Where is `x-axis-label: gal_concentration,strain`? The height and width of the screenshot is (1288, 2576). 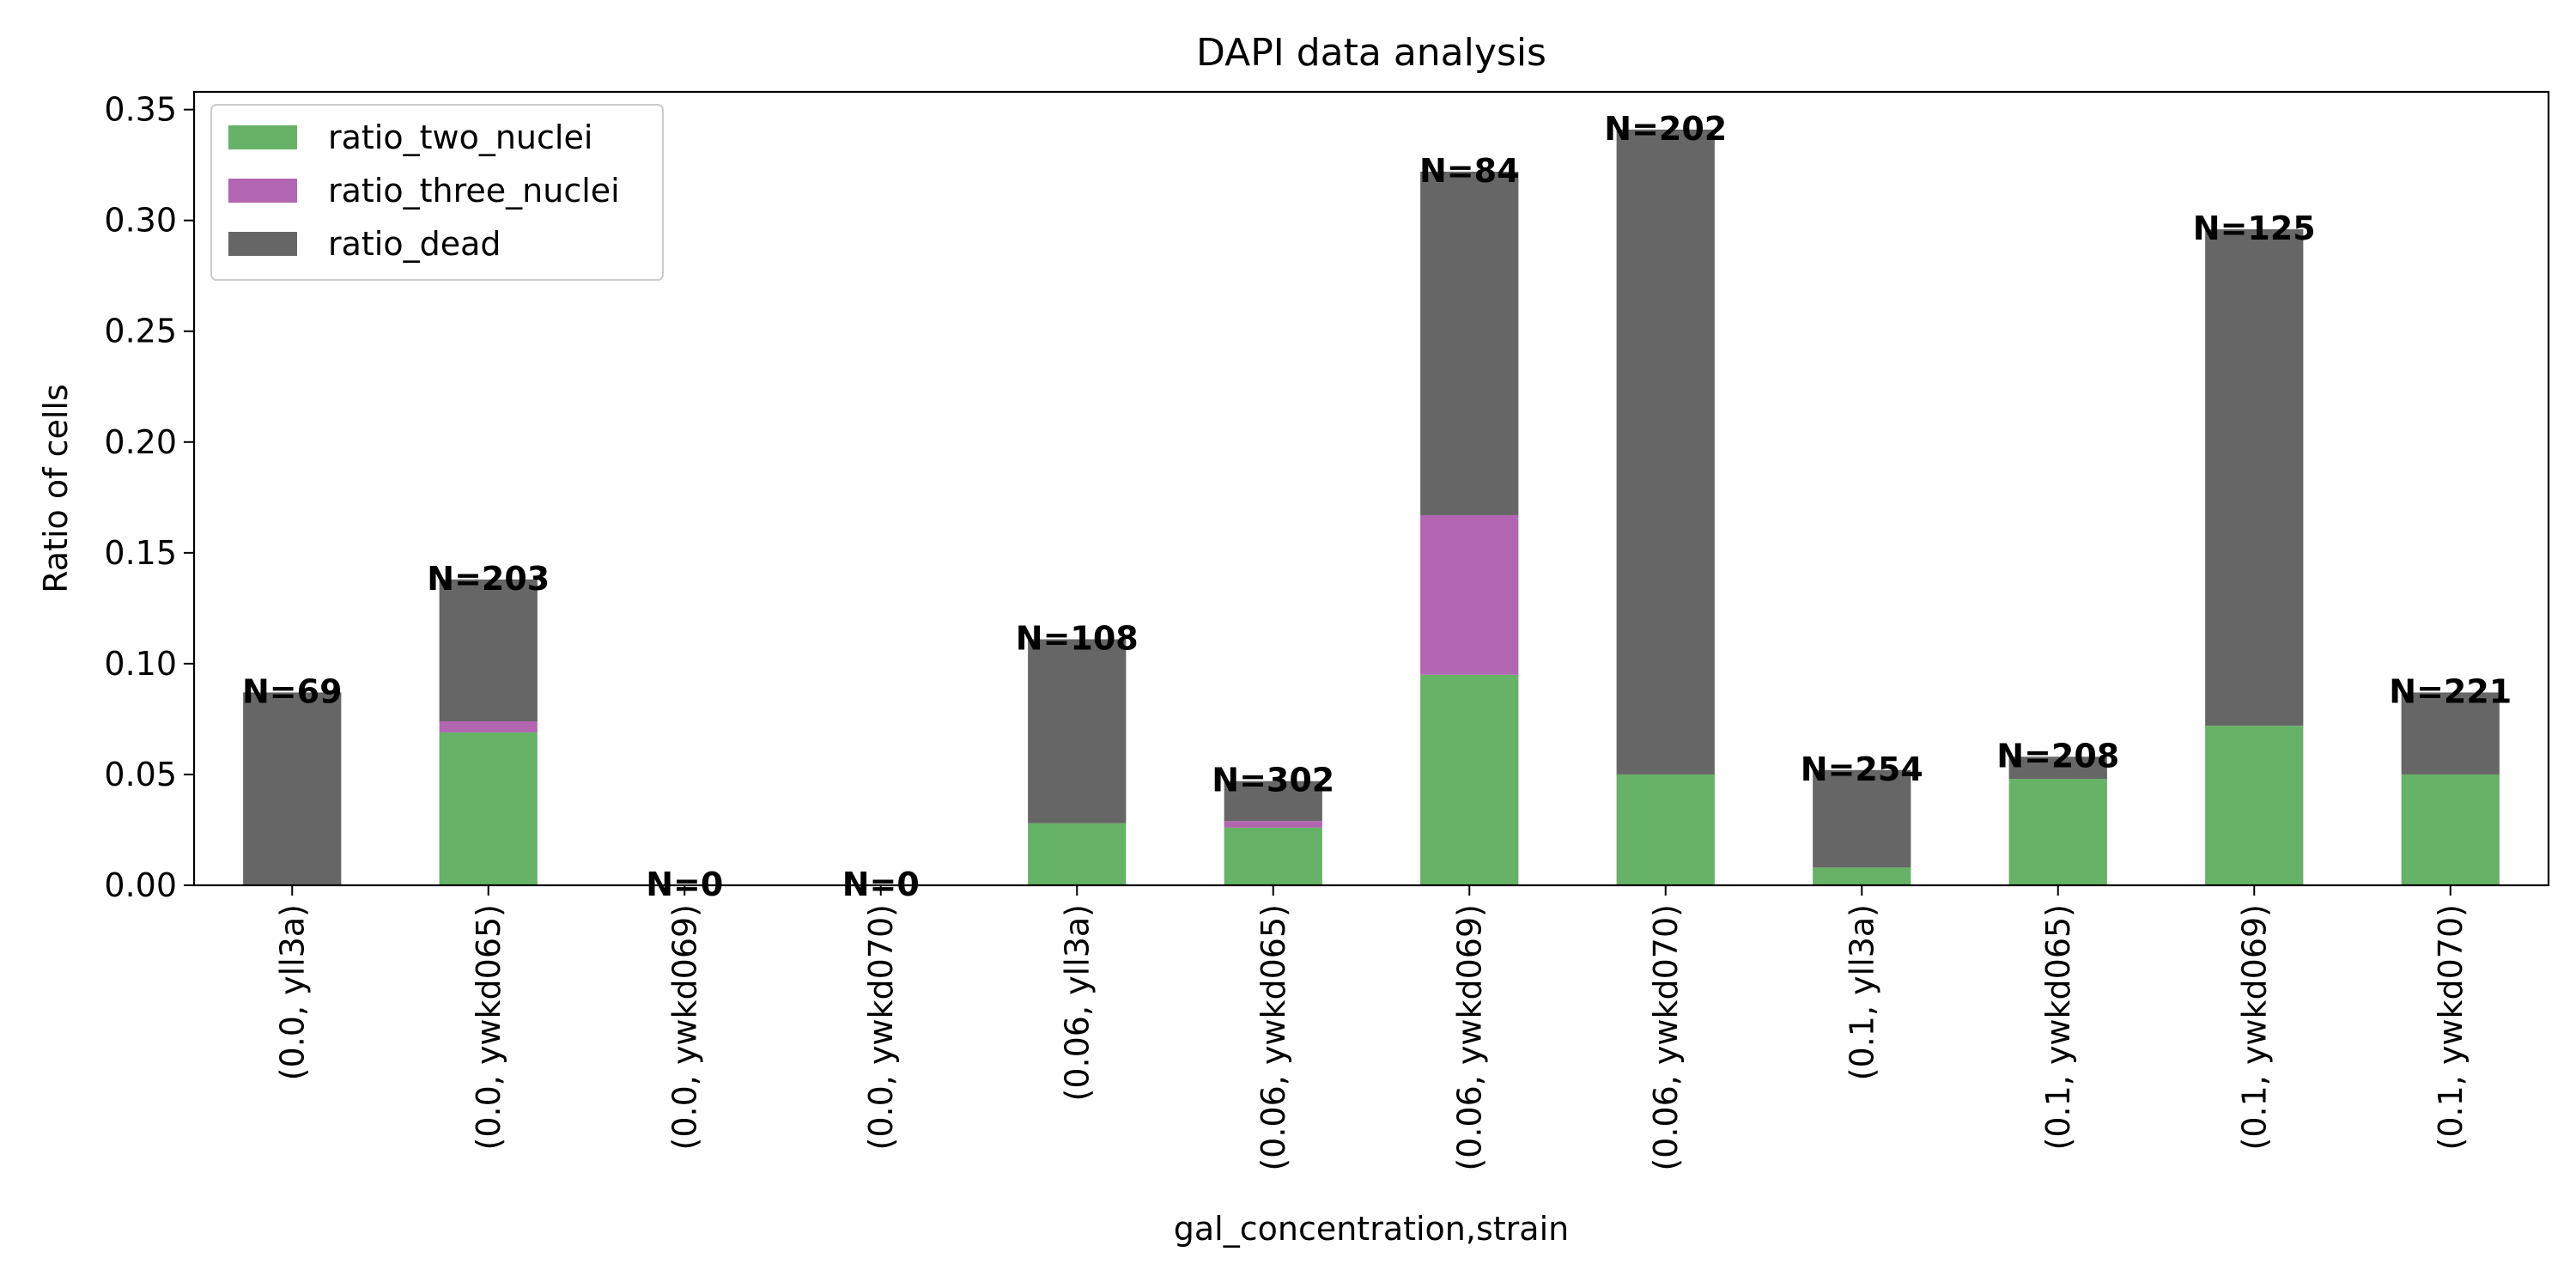
x-axis-label: gal_concentration,strain is located at coordinates (1371, 1229).